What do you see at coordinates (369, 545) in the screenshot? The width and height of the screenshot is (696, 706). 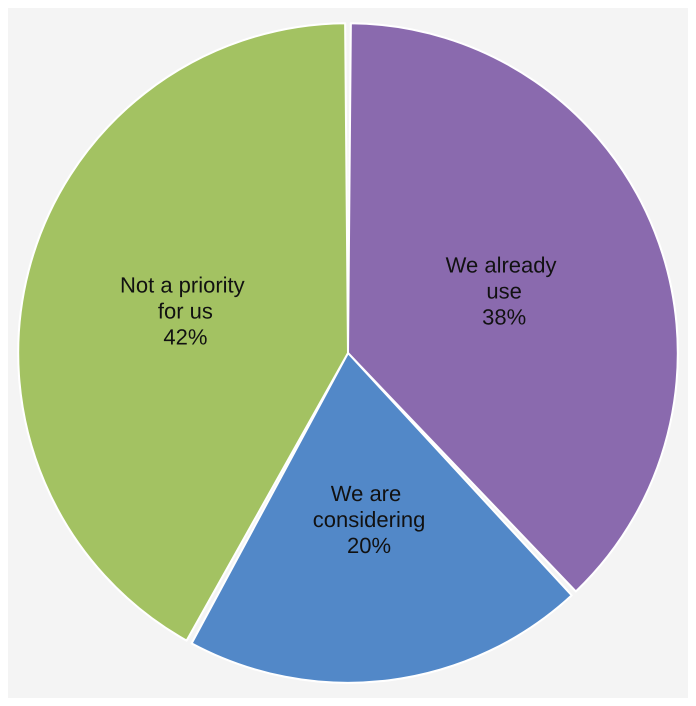 I see `data-label: 20%` at bounding box center [369, 545].